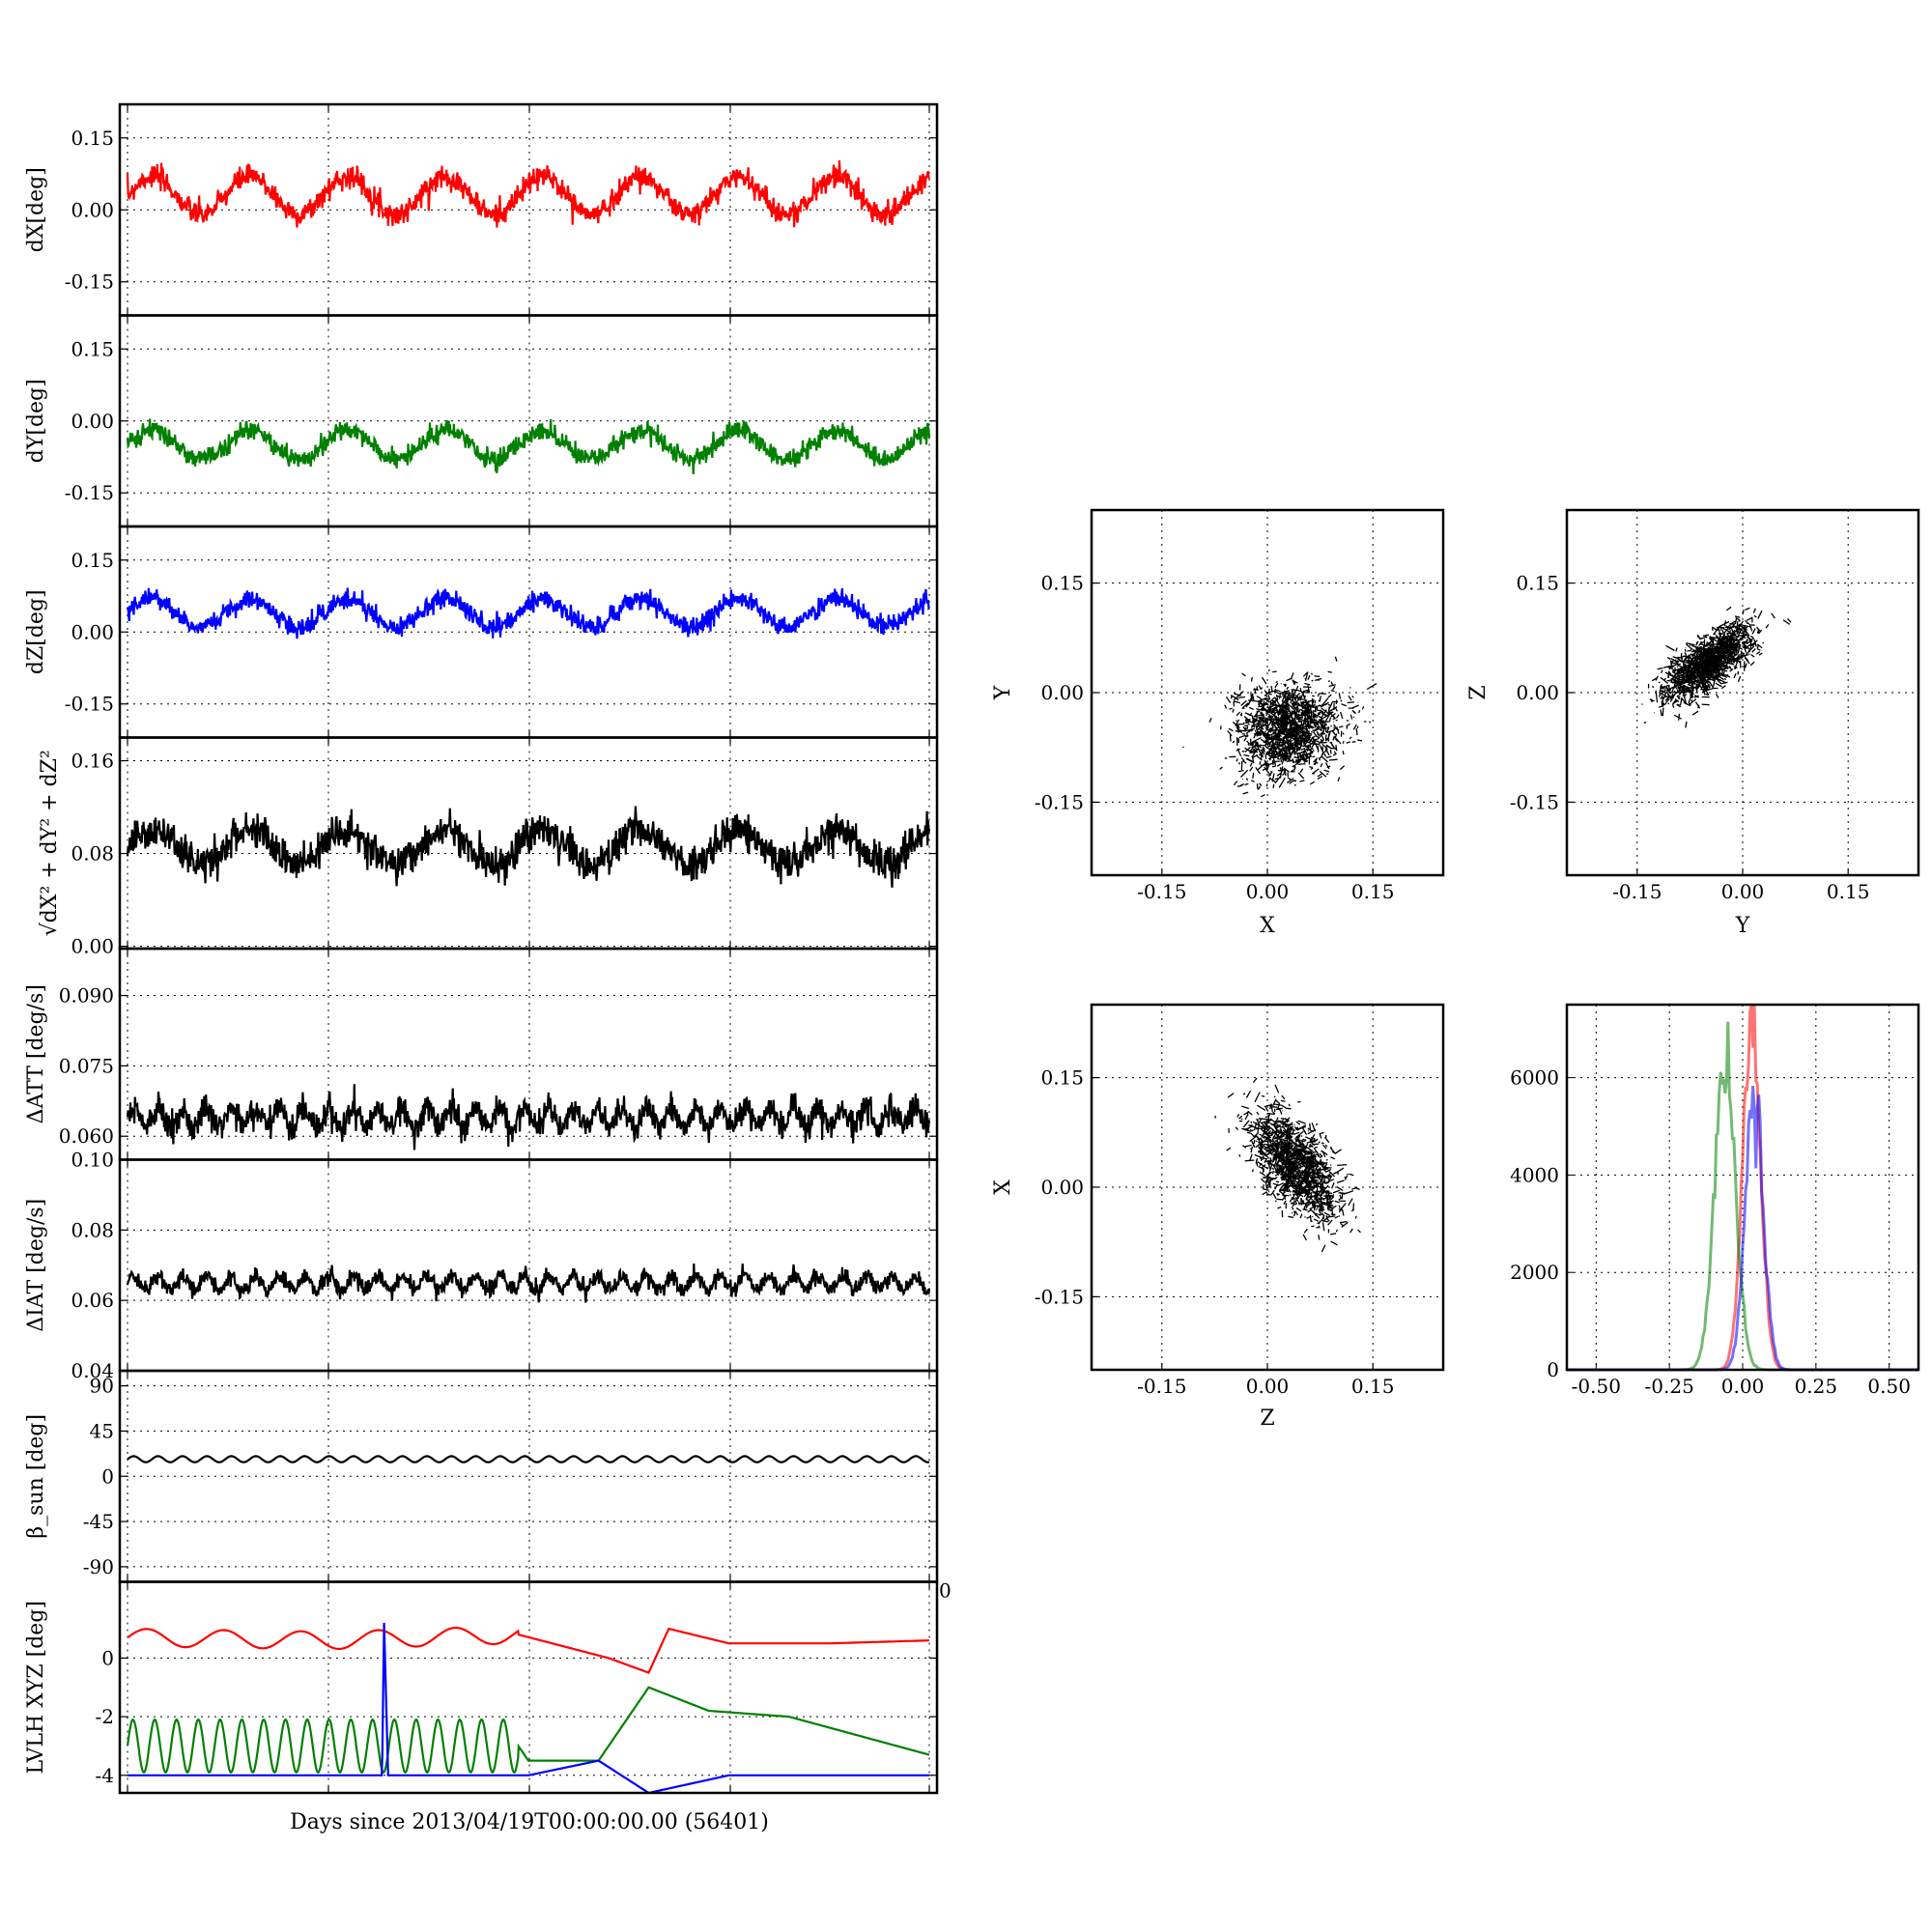 This screenshot has height=1932, width=1932. I want to click on ytick-label: 0.075, so click(86, 1065).